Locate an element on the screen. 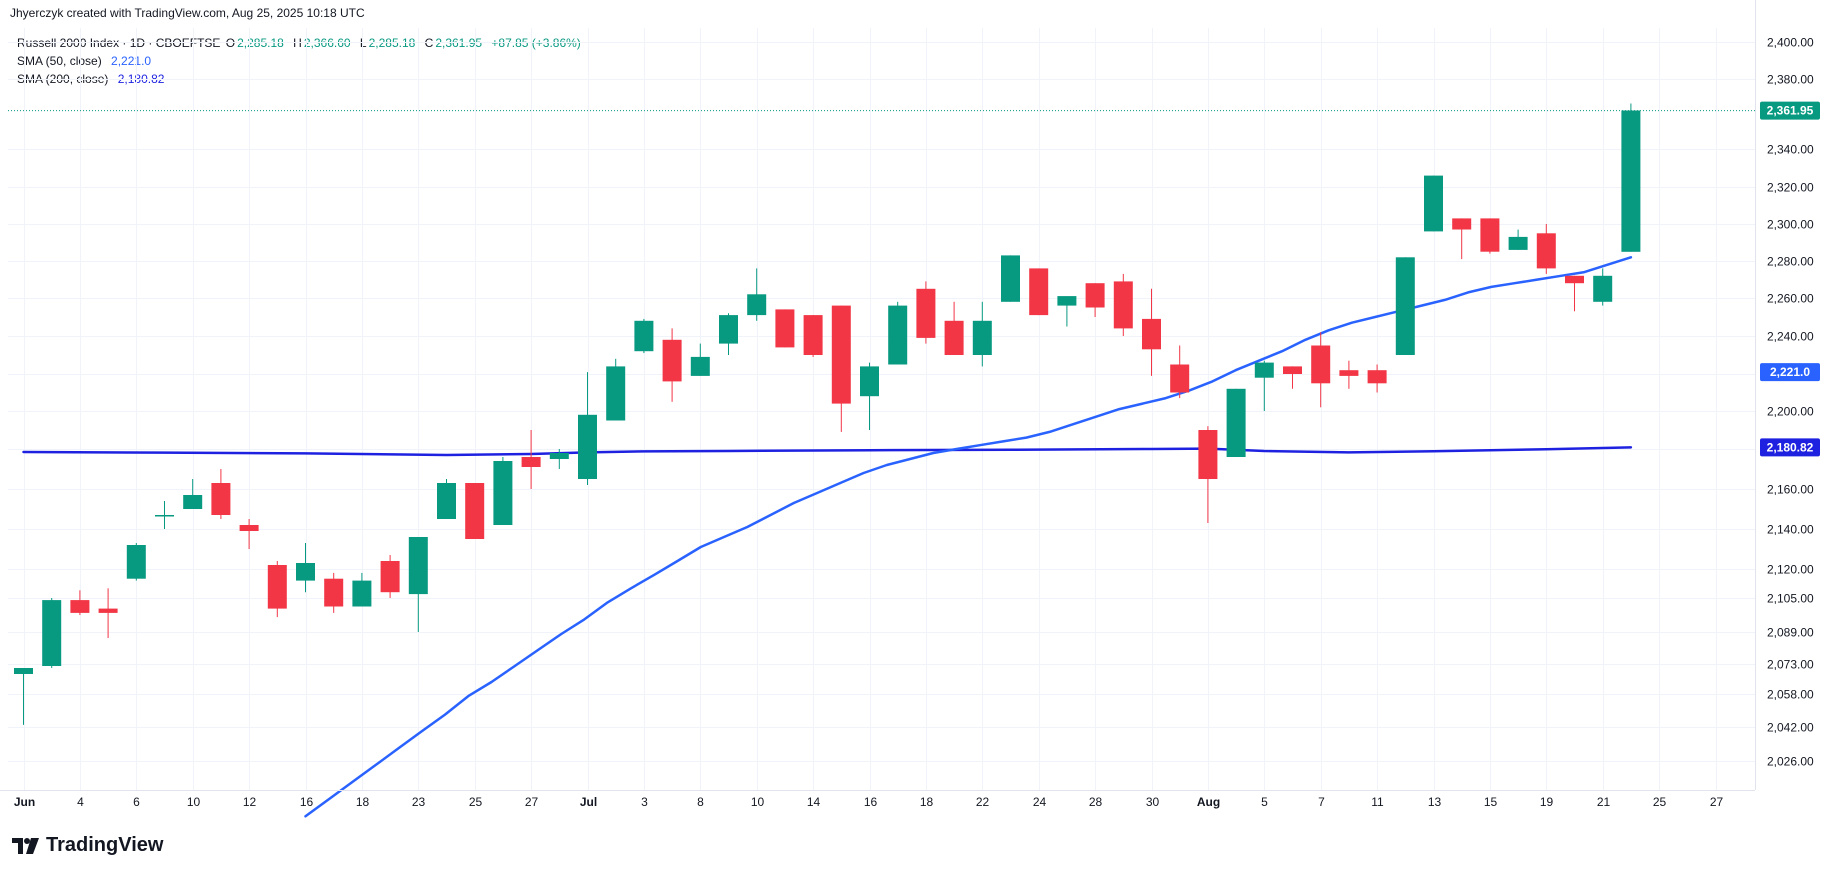 The image size is (1835, 875). x-tick-label: 5 is located at coordinates (1264, 802).